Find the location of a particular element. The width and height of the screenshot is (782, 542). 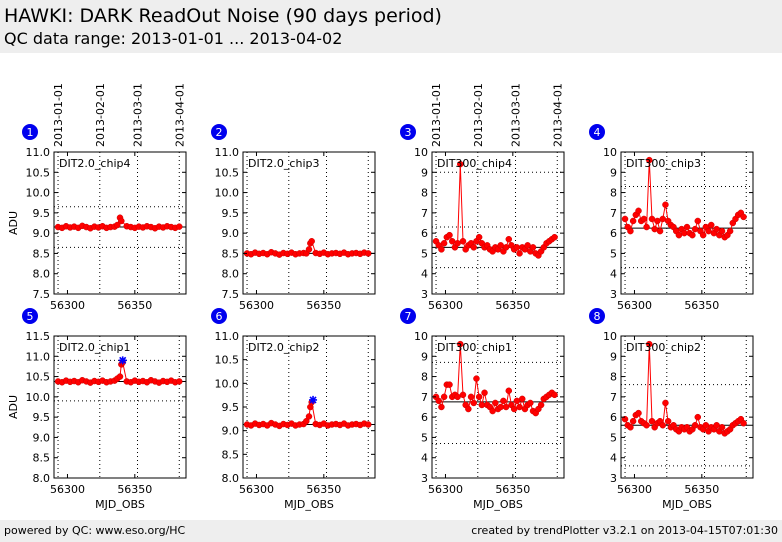

panel-number: 8 is located at coordinates (597, 316).